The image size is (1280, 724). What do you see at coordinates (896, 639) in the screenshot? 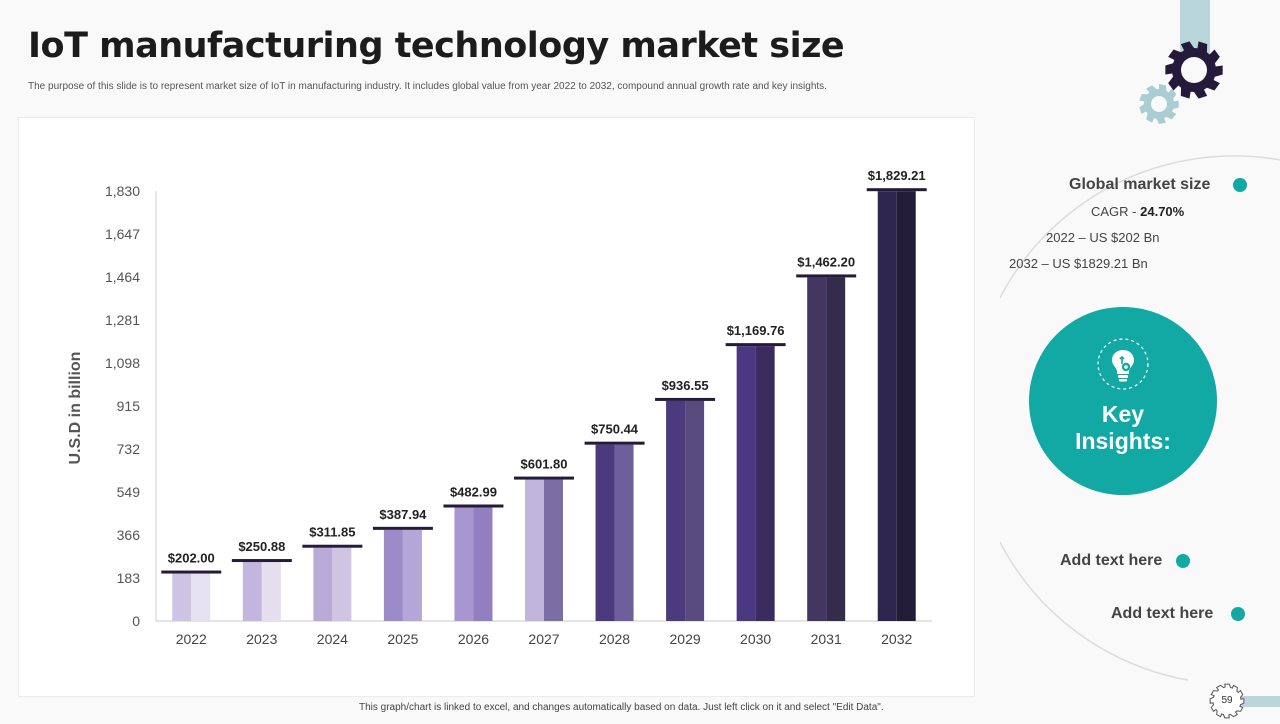
I see `x-tick-label: 2032` at bounding box center [896, 639].